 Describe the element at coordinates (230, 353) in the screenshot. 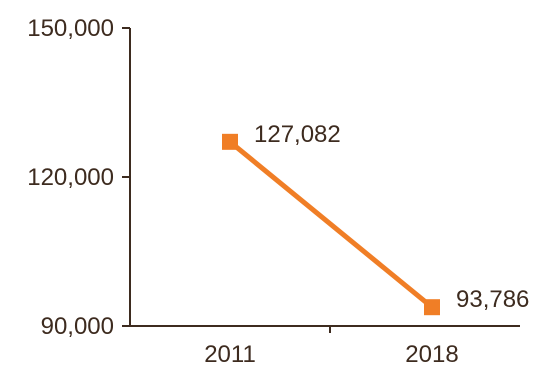

I see `x-tick-label: 2011` at that location.